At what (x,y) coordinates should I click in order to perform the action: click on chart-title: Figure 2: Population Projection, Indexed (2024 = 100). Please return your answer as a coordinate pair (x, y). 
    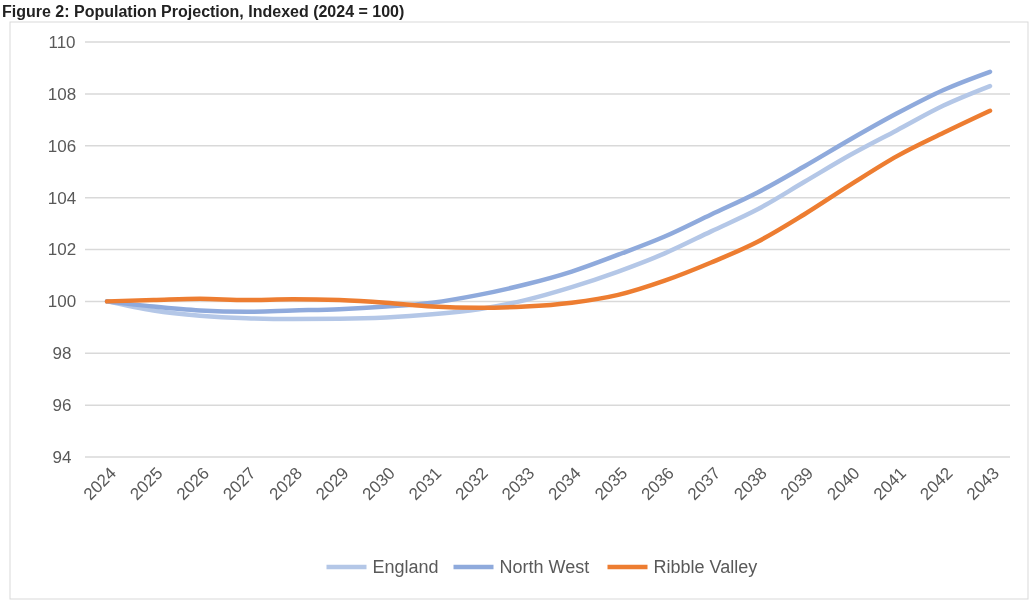
    Looking at the image, I should click on (203, 11).